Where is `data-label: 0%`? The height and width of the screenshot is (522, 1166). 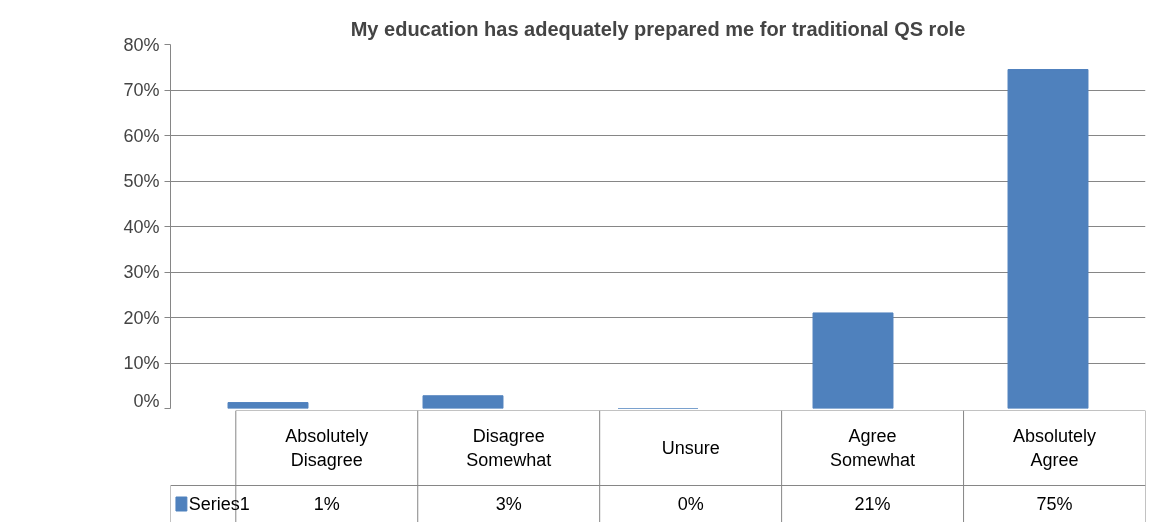 data-label: 0% is located at coordinates (690, 504).